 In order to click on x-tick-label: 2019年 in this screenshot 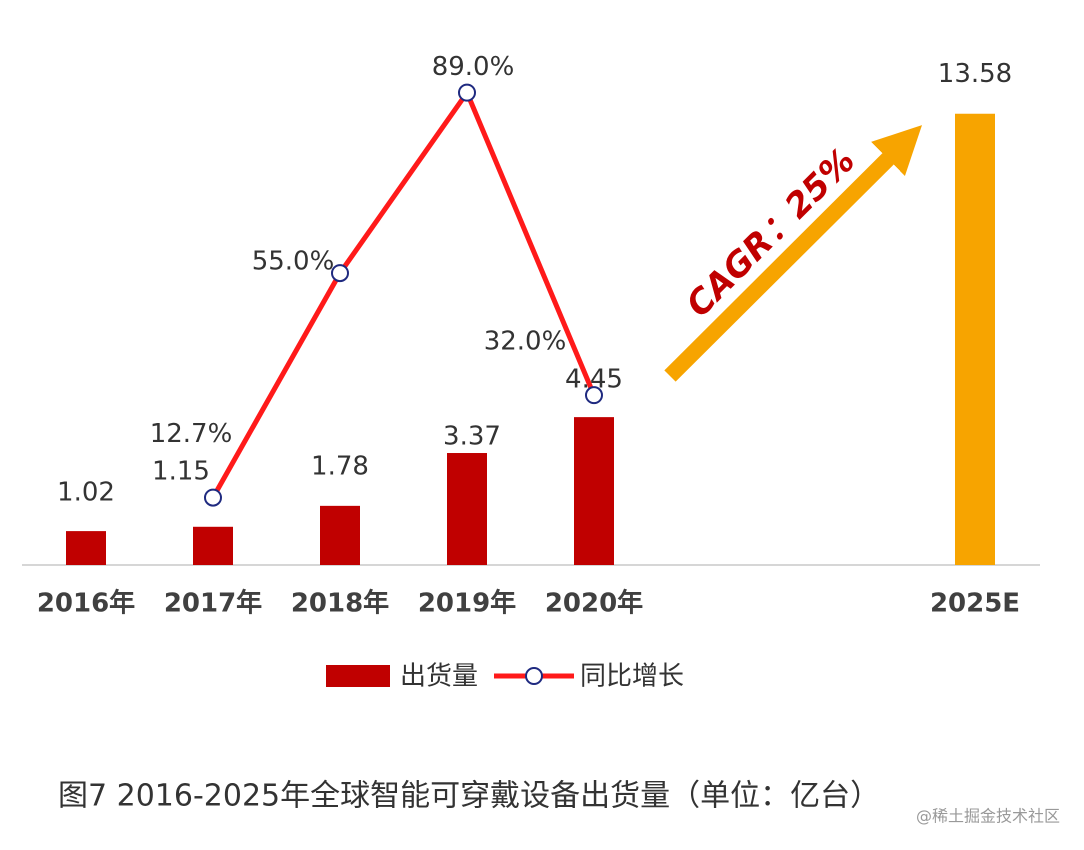, I will do `click(467, 603)`.